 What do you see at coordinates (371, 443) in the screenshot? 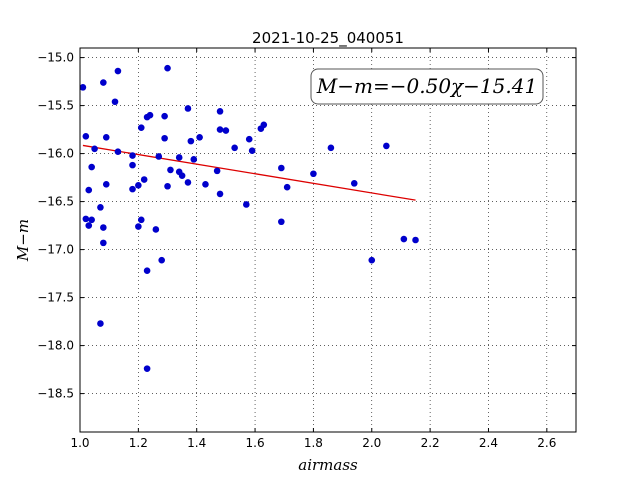
I see `x-tick-label: 2.0` at bounding box center [371, 443].